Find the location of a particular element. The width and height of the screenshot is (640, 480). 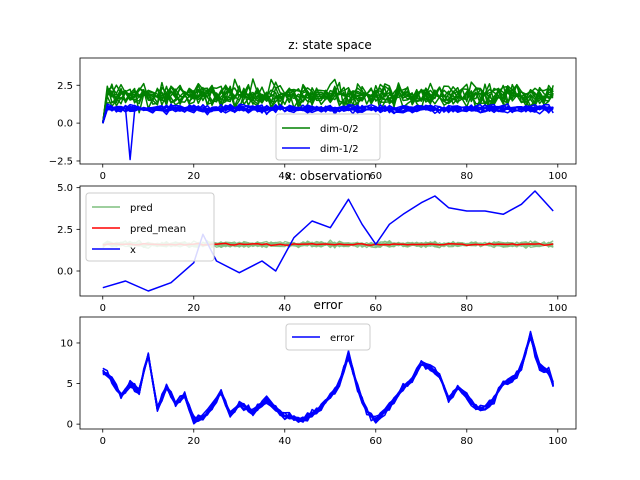

observation-legend: pred pred_mean x is located at coordinates (150, 227).